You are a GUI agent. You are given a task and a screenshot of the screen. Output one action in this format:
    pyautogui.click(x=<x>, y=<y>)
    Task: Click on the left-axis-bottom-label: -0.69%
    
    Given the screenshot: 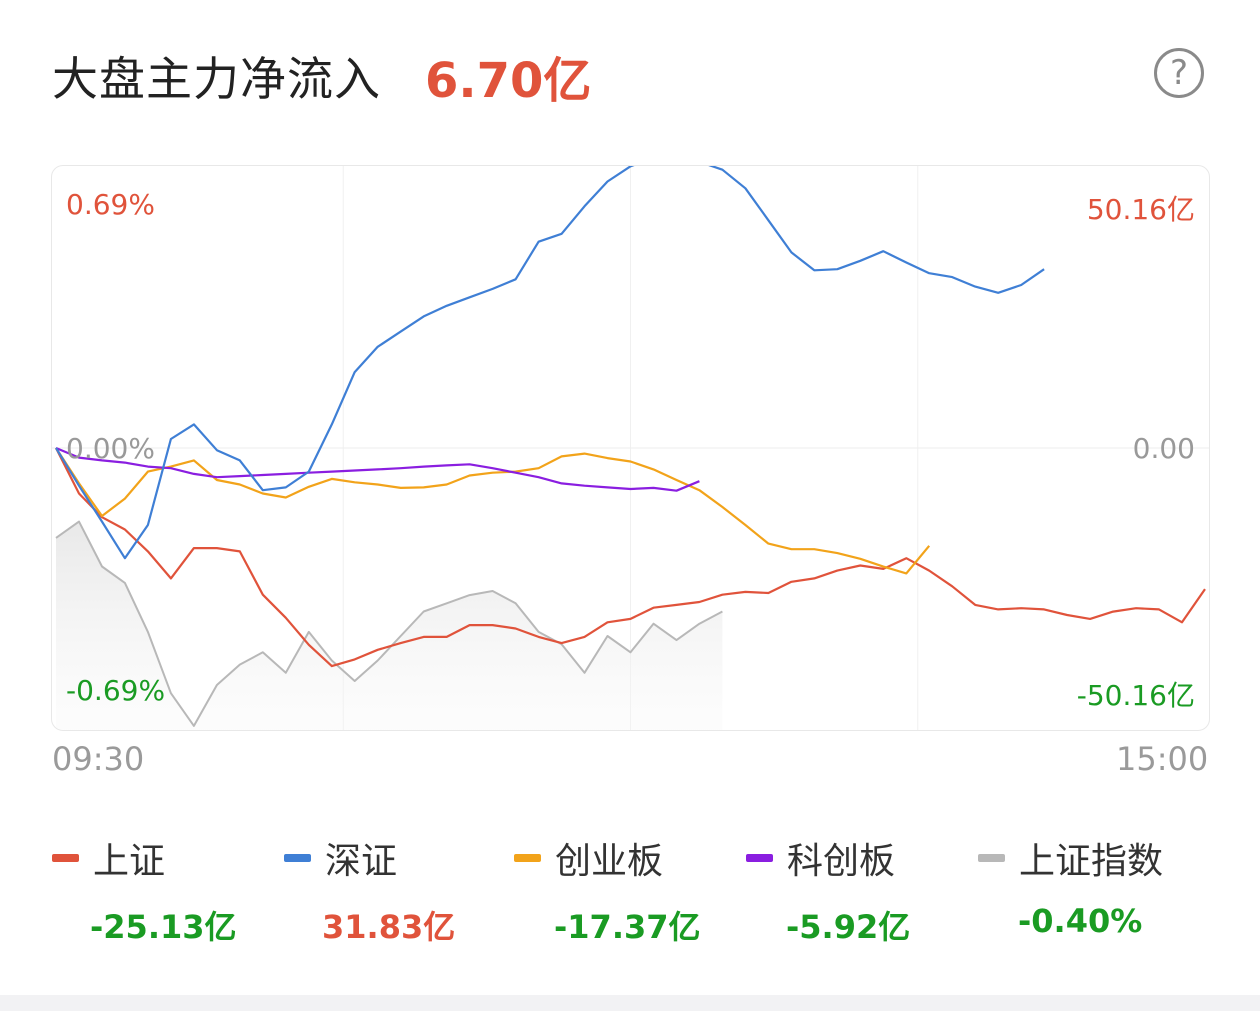 What is the action you would take?
    pyautogui.click(x=116, y=690)
    